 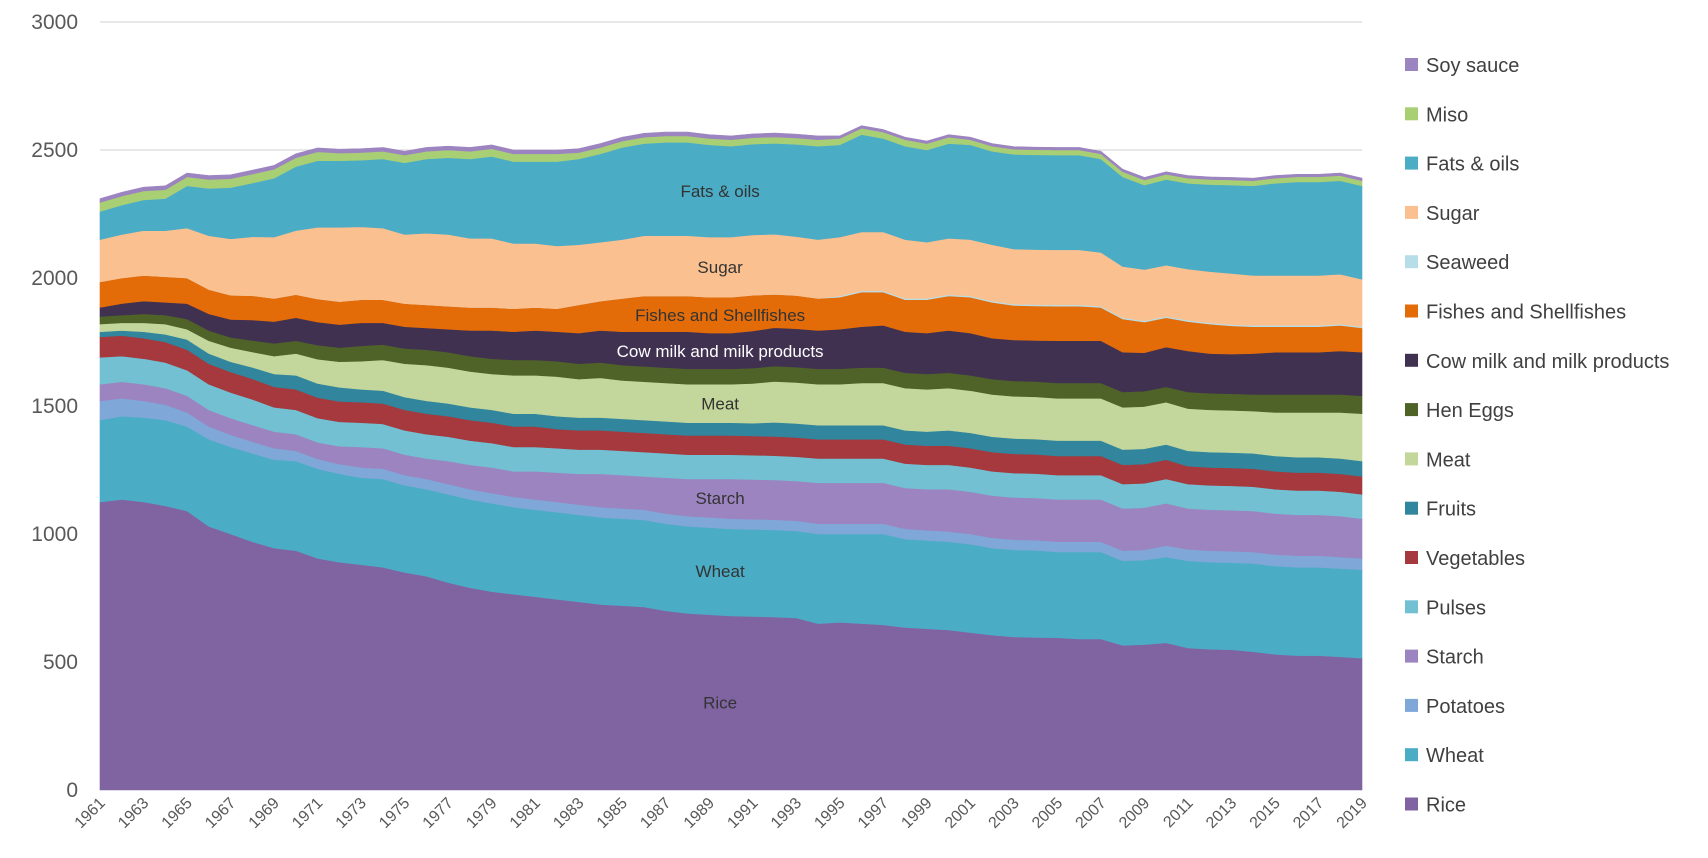 What do you see at coordinates (719, 191) in the screenshot?
I see `area-label-fats-and-oils: Fats & oils` at bounding box center [719, 191].